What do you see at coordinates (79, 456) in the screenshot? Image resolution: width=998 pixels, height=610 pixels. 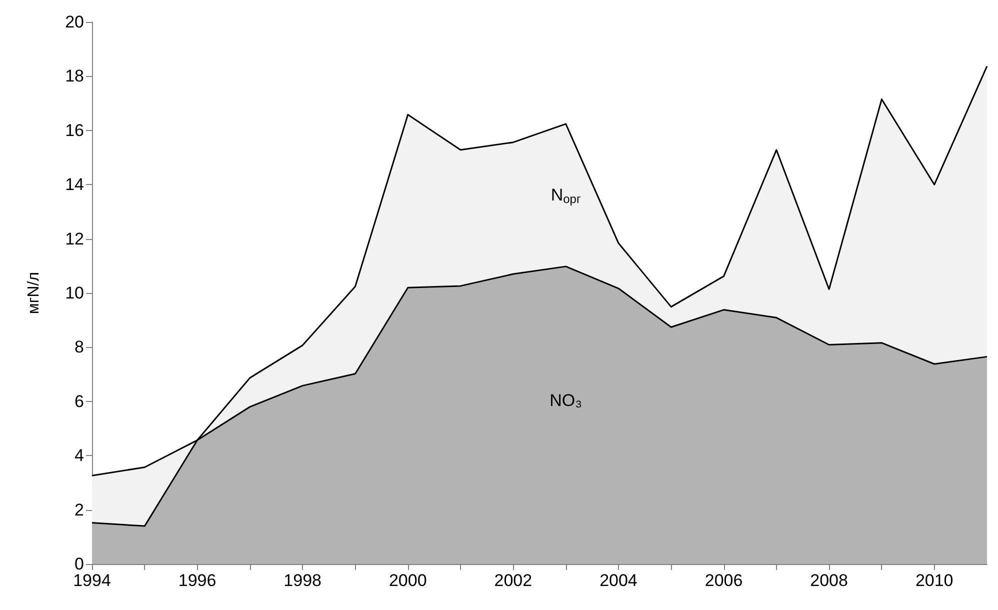 I see `y-tick-label: 4` at bounding box center [79, 456].